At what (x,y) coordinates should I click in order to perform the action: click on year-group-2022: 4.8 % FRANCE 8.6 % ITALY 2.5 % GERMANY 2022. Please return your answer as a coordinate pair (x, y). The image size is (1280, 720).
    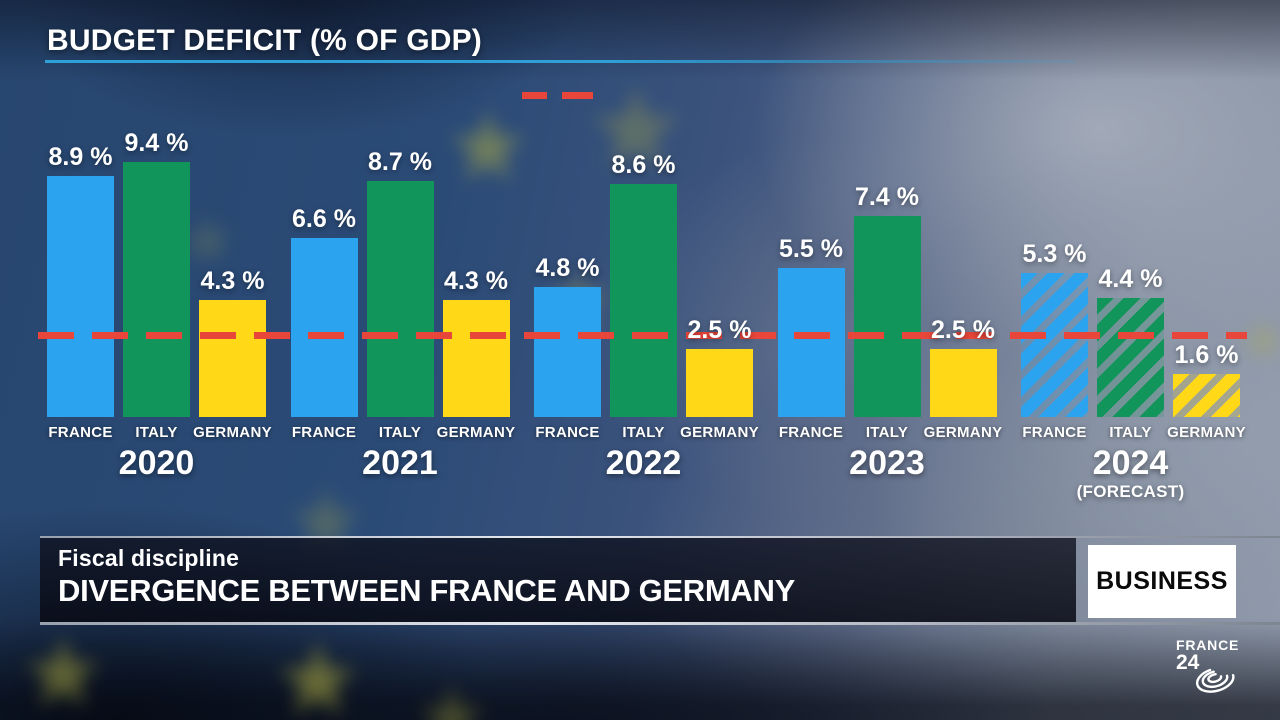
    Looking at the image, I should click on (646, 316).